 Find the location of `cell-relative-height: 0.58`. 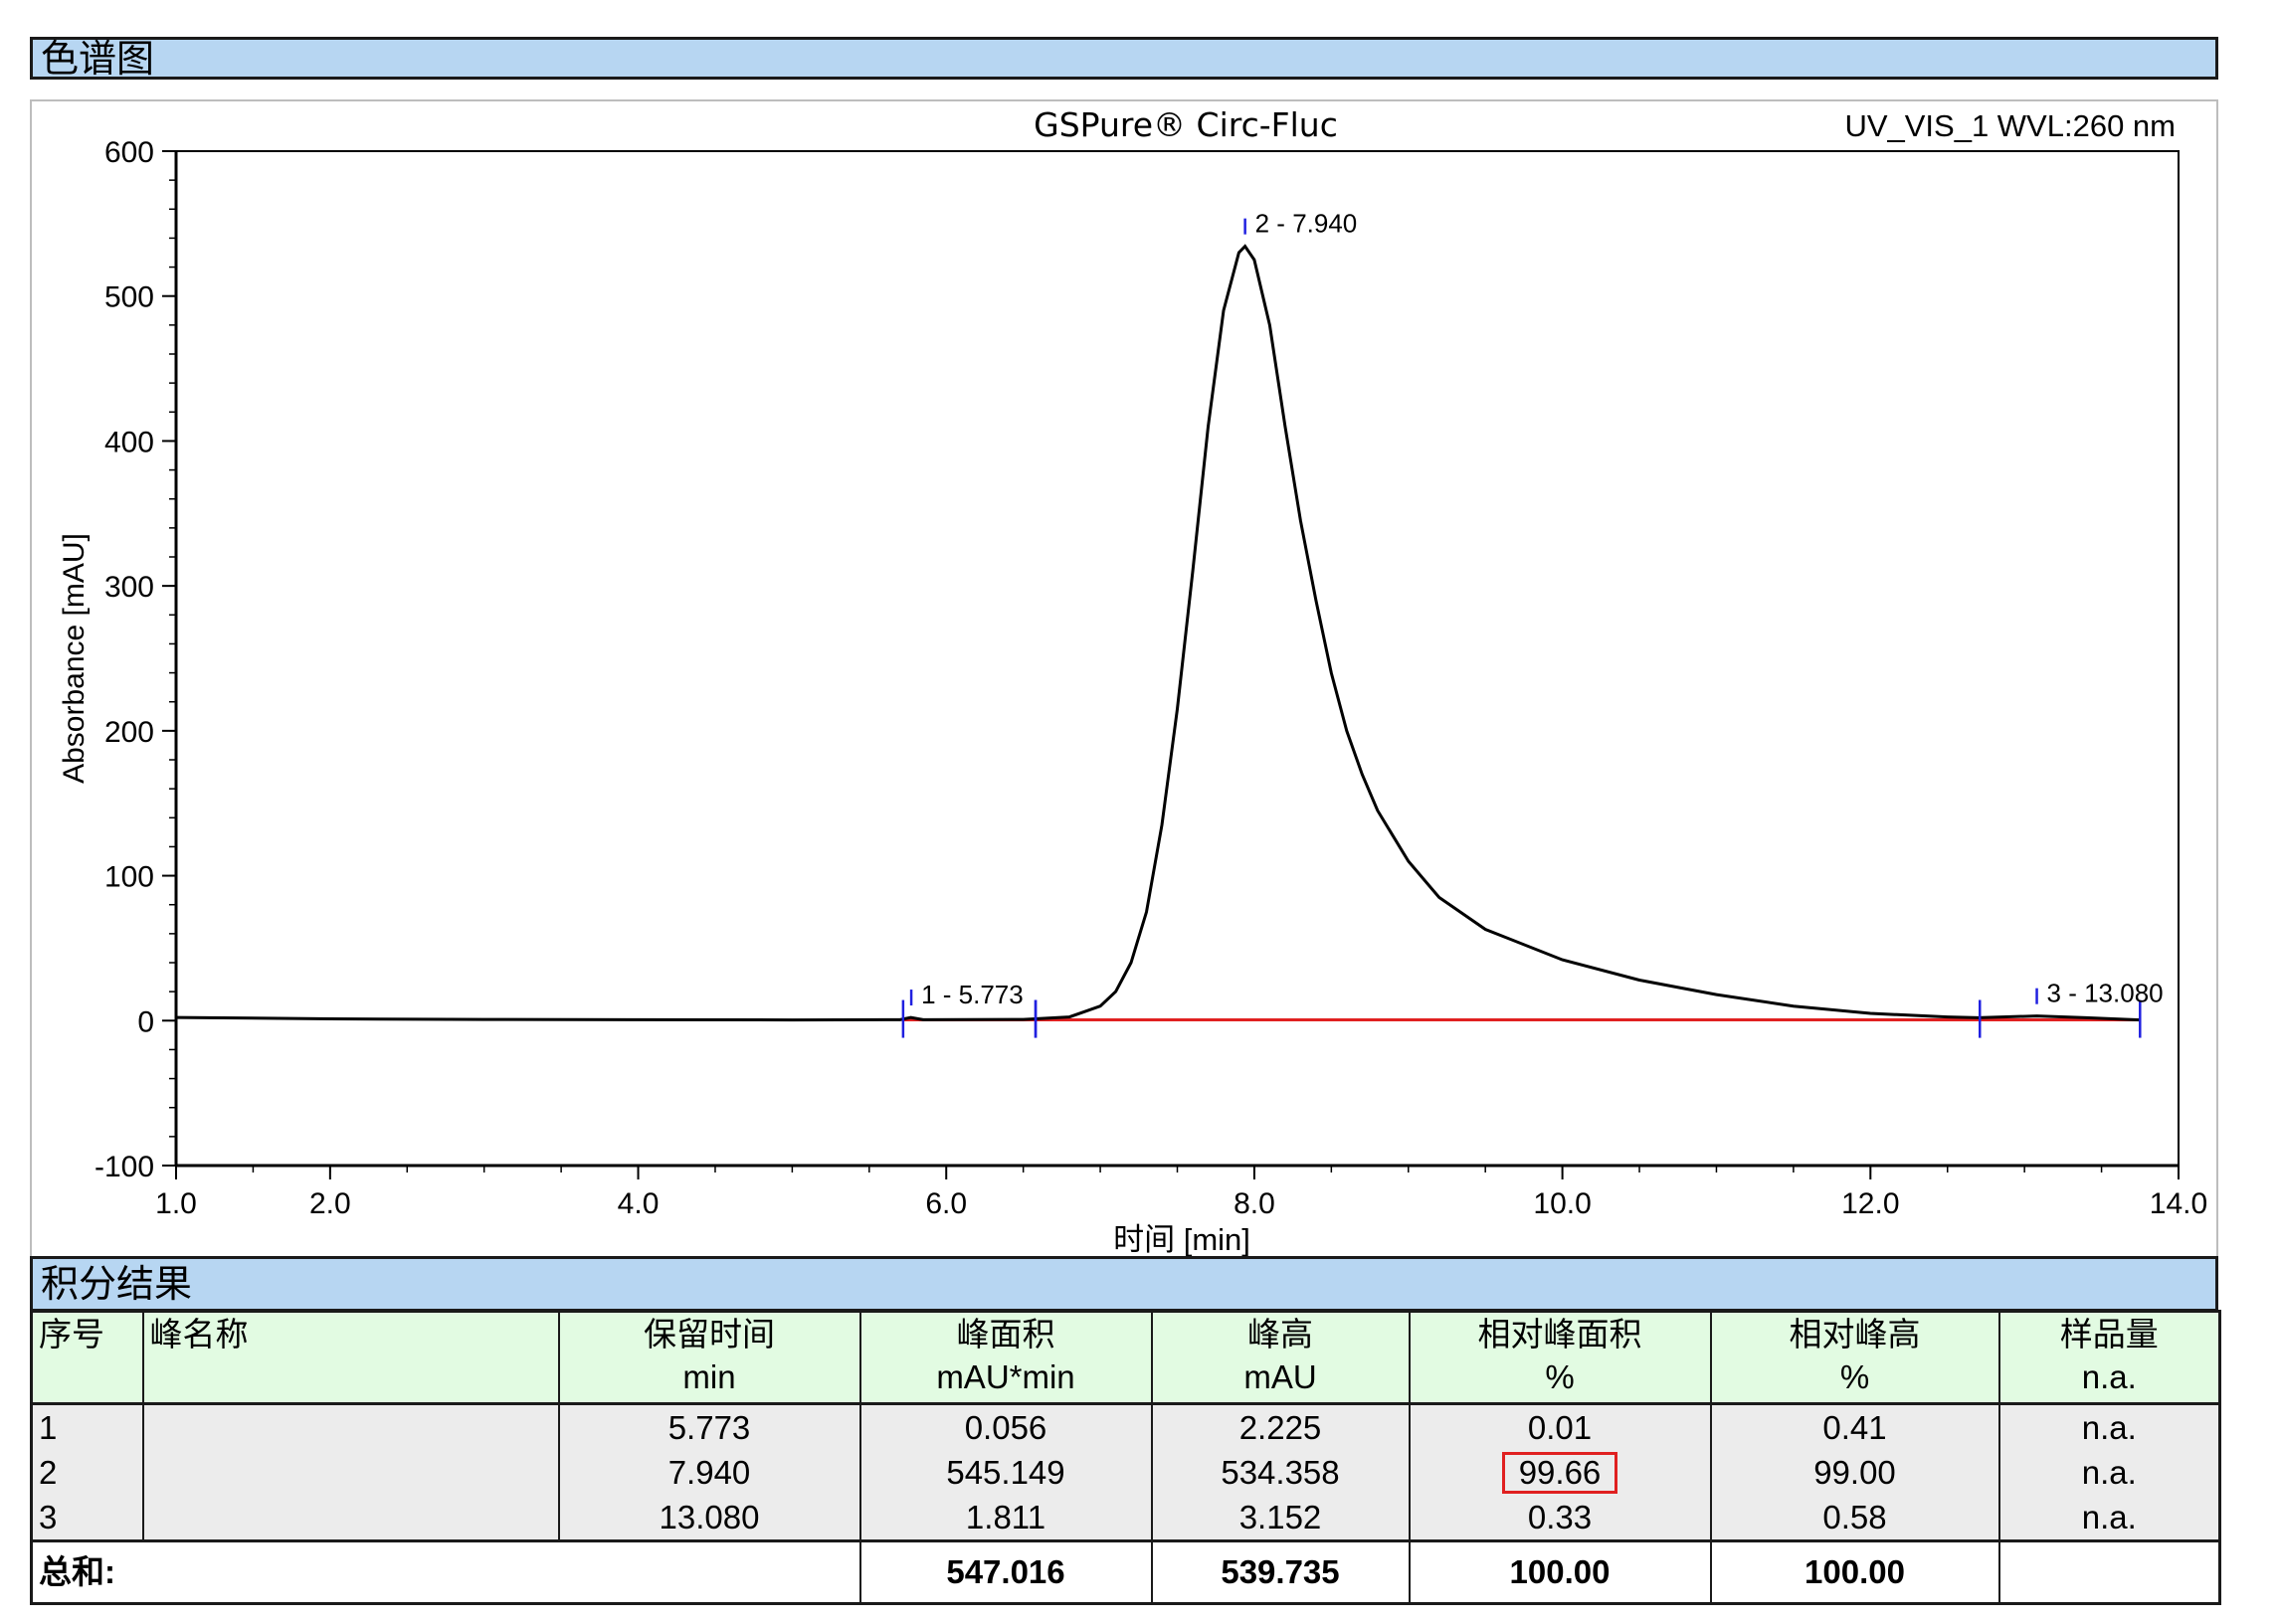

cell-relative-height: 0.58 is located at coordinates (1854, 1518).